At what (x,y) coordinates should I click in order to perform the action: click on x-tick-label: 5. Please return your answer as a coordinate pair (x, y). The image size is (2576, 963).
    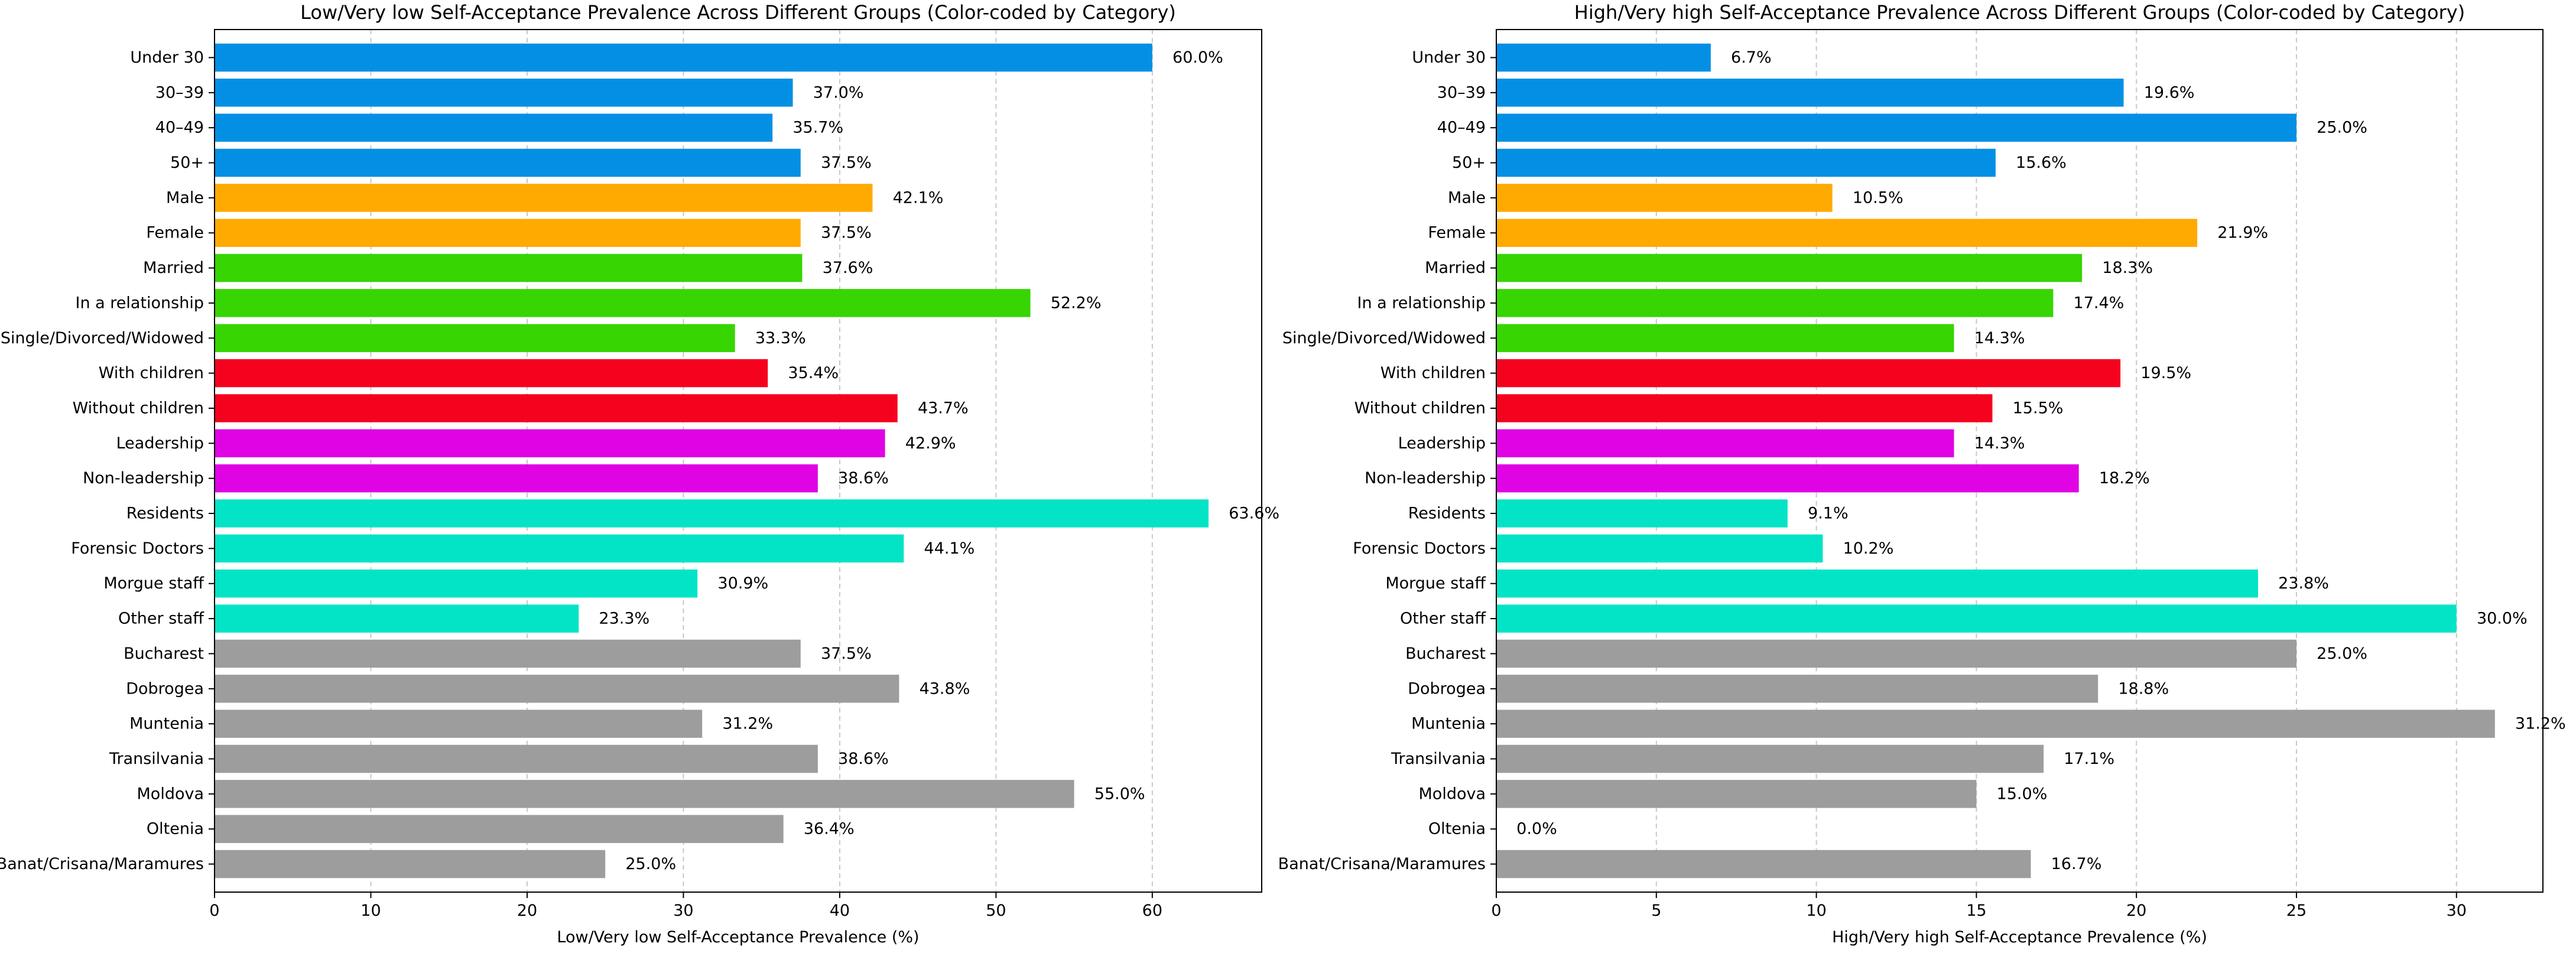
    Looking at the image, I should click on (1656, 911).